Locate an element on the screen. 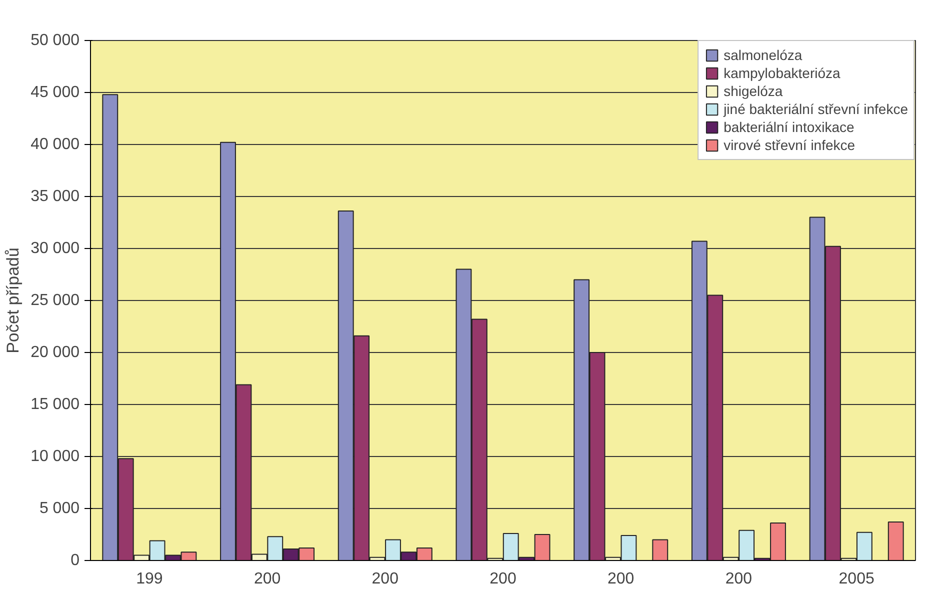 This screenshot has width=925, height=610. y-tick-label: 35 000 is located at coordinates (55, 196).